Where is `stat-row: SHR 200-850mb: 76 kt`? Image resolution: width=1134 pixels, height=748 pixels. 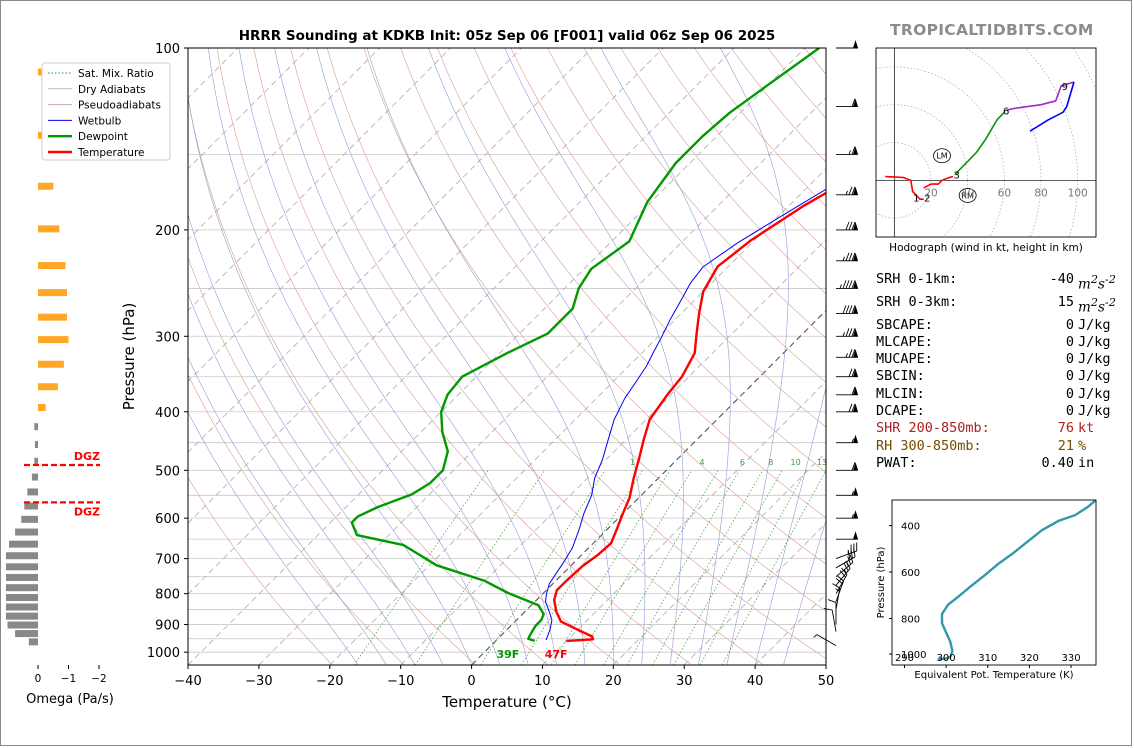
stat-row: SHR 200-850mb: 76 kt is located at coordinates (996, 428).